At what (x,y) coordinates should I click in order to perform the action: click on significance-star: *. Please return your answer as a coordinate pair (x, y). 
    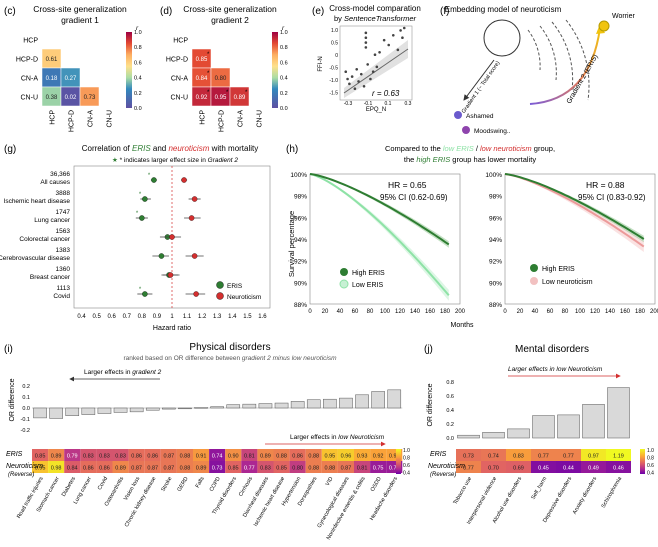
    Looking at the image, I should click on (208, 74).